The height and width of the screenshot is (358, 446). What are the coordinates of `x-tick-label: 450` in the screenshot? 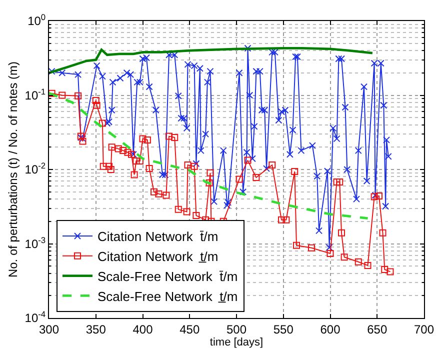 It's located at (190, 329).